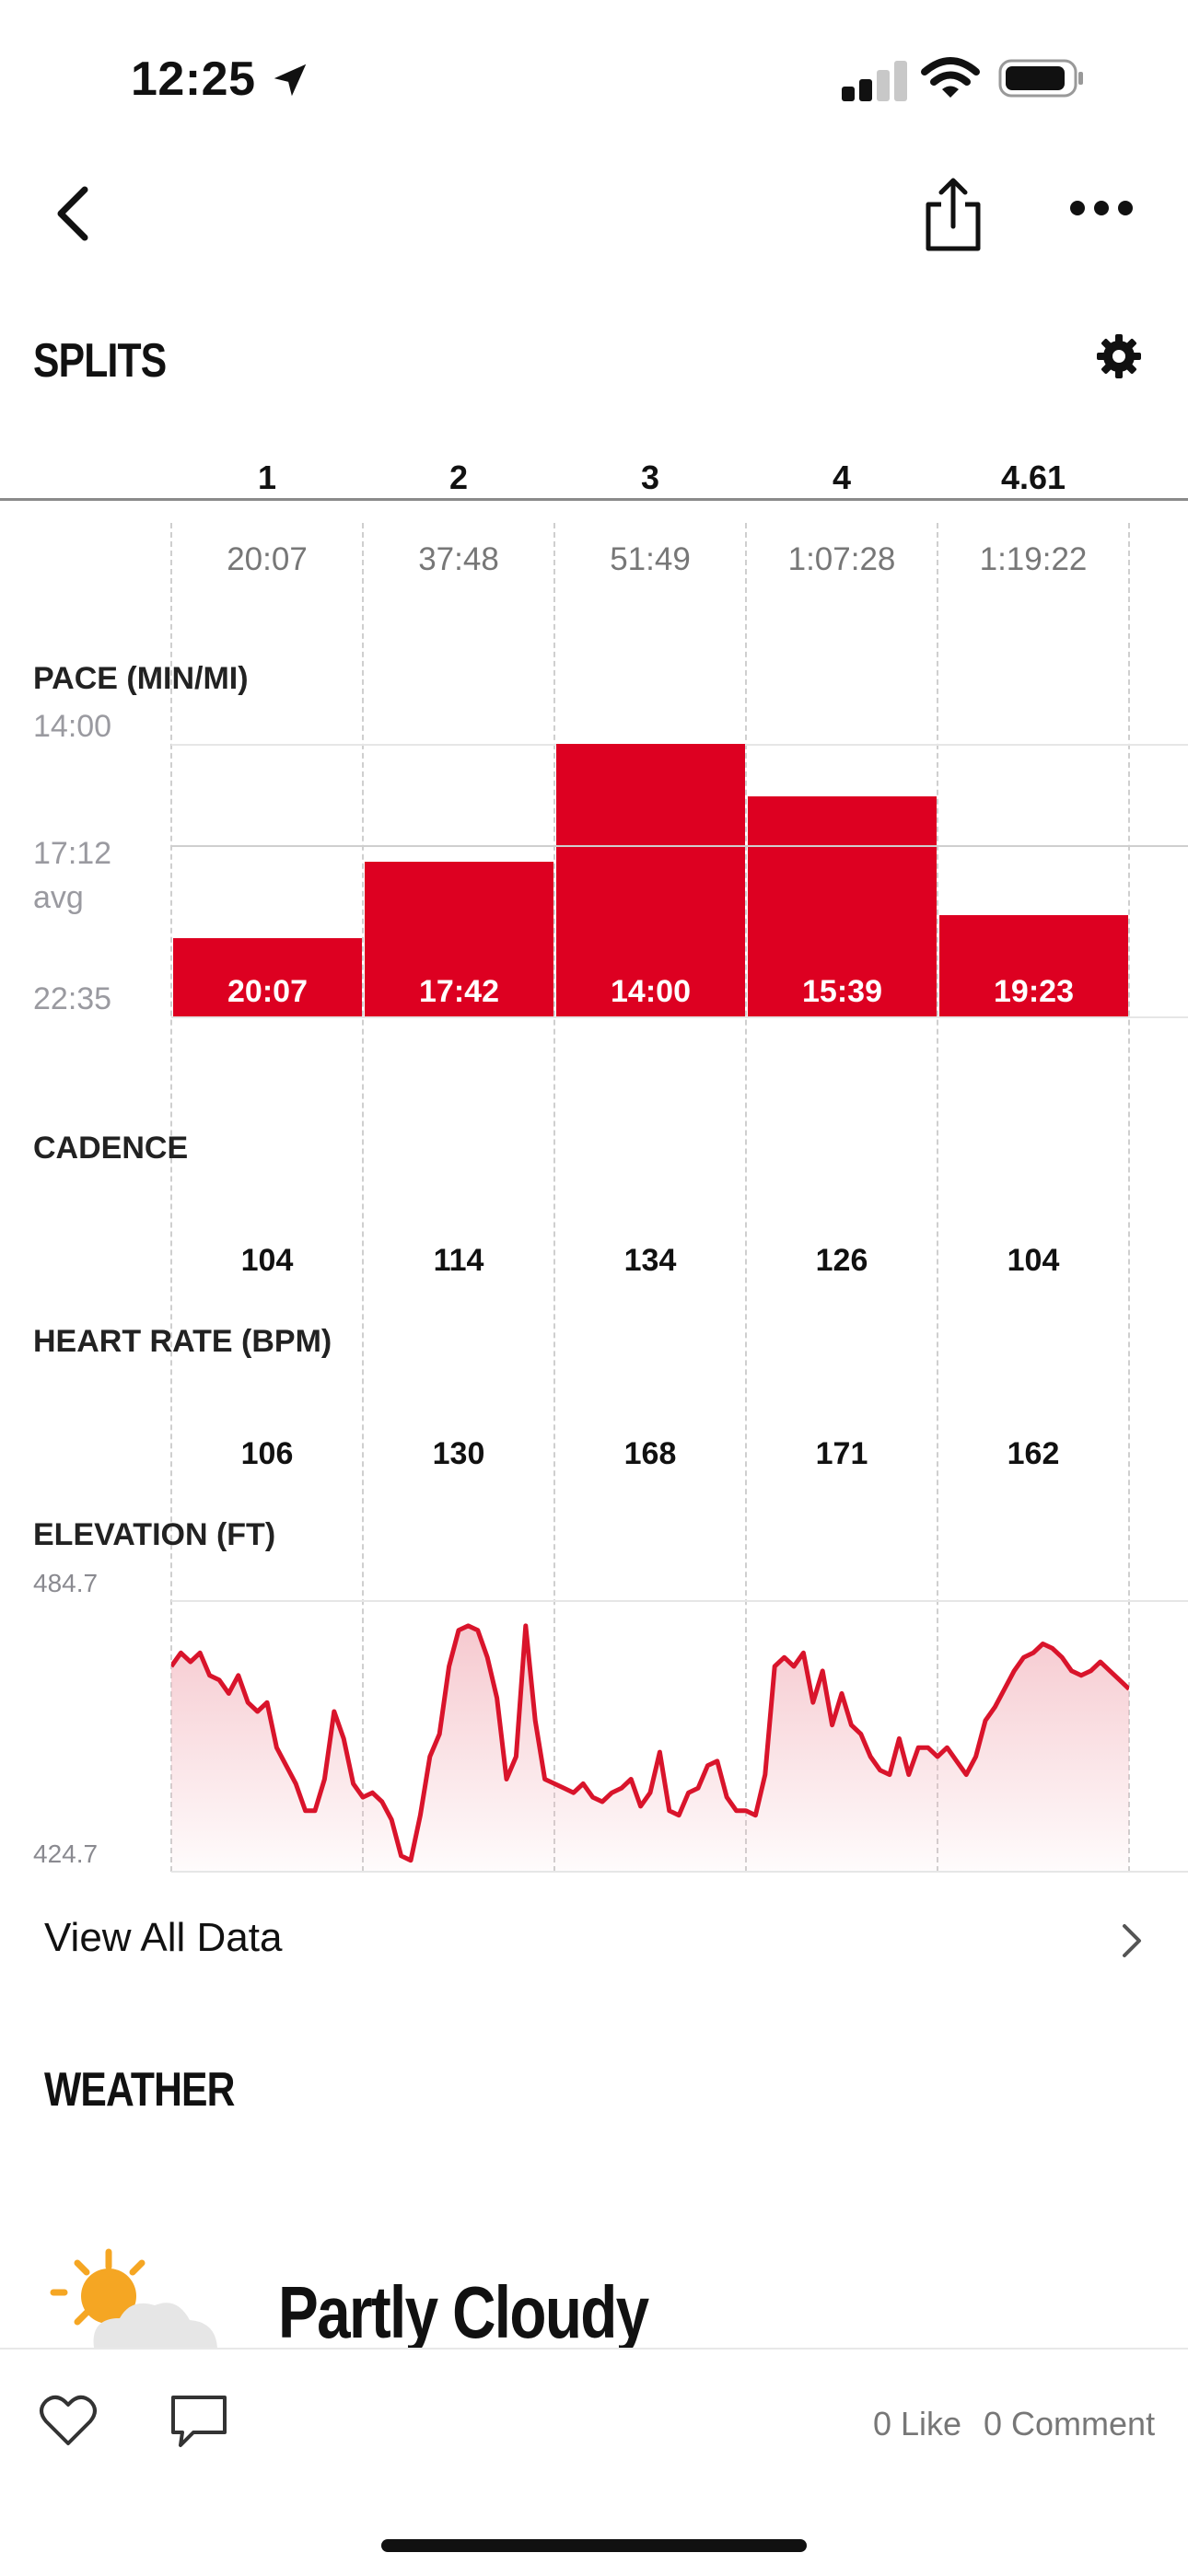  Describe the element at coordinates (841, 1453) in the screenshot. I see `heart-rate-value-4: 171` at that location.